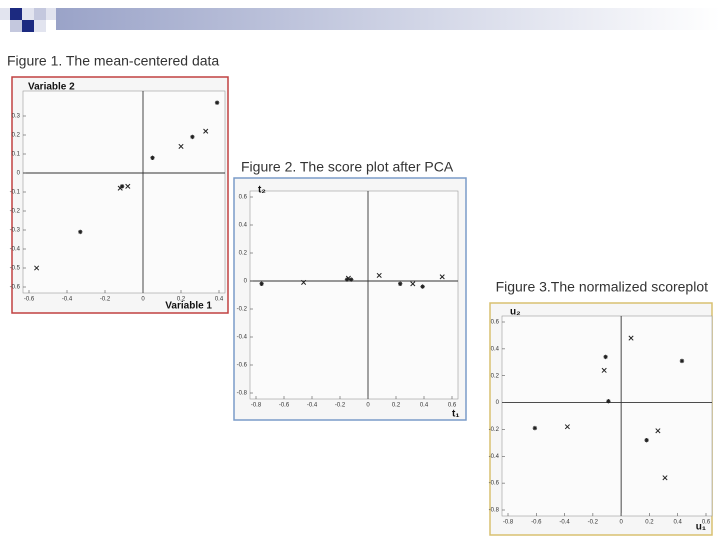 The image size is (720, 540). I want to click on y-tick-label: -0.3, so click(15, 231).